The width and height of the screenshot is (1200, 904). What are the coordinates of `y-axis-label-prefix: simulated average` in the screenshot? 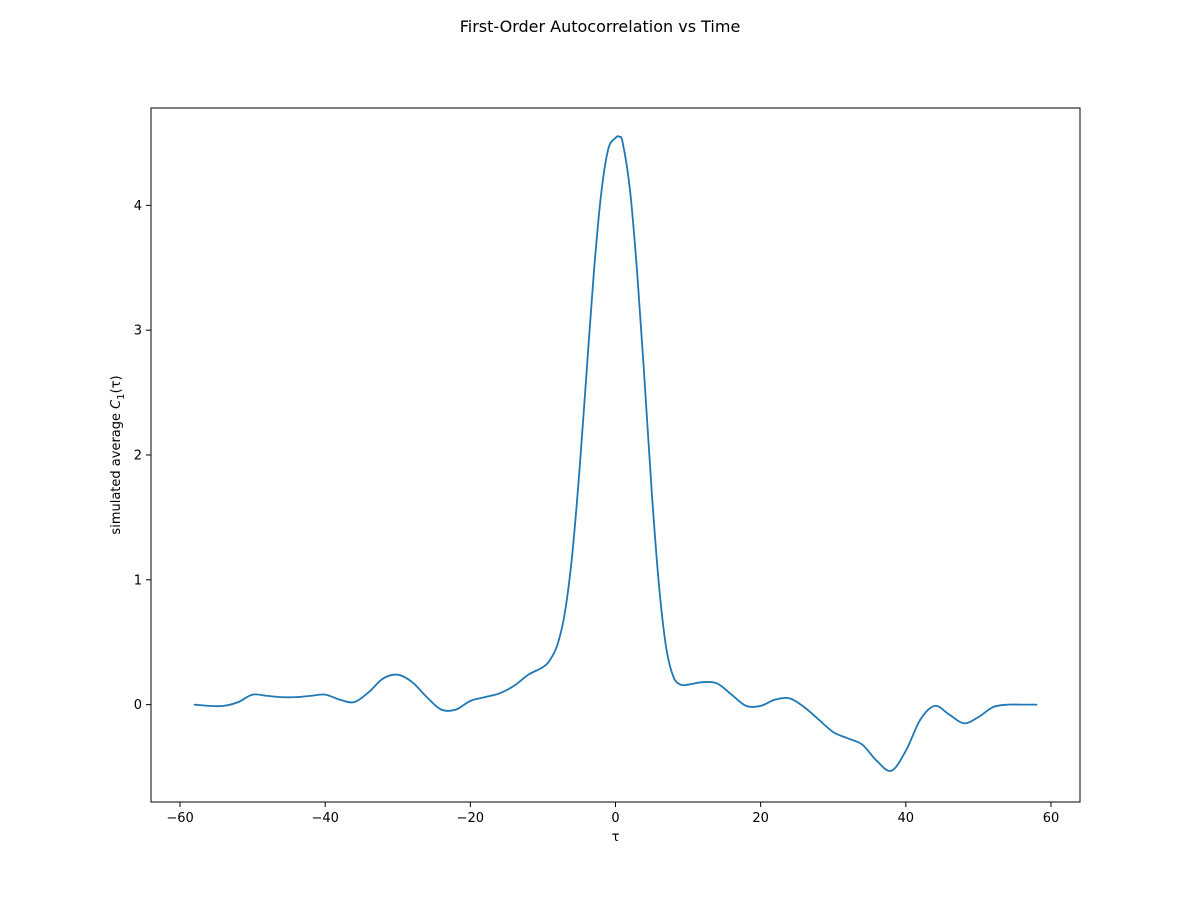 It's located at (116, 472).